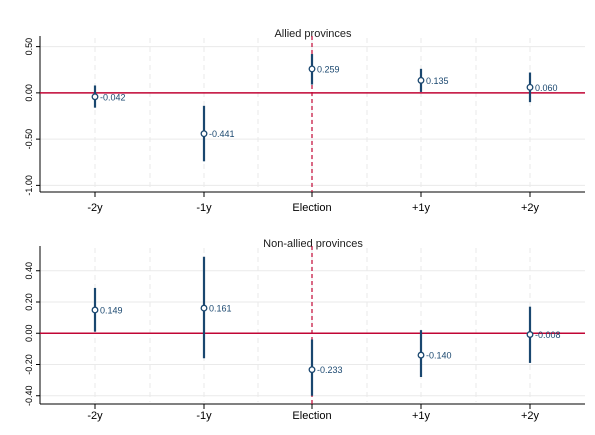 Image resolution: width=595 pixels, height=435 pixels. What do you see at coordinates (313, 244) in the screenshot?
I see `panel-title: Non-allied provinces` at bounding box center [313, 244].